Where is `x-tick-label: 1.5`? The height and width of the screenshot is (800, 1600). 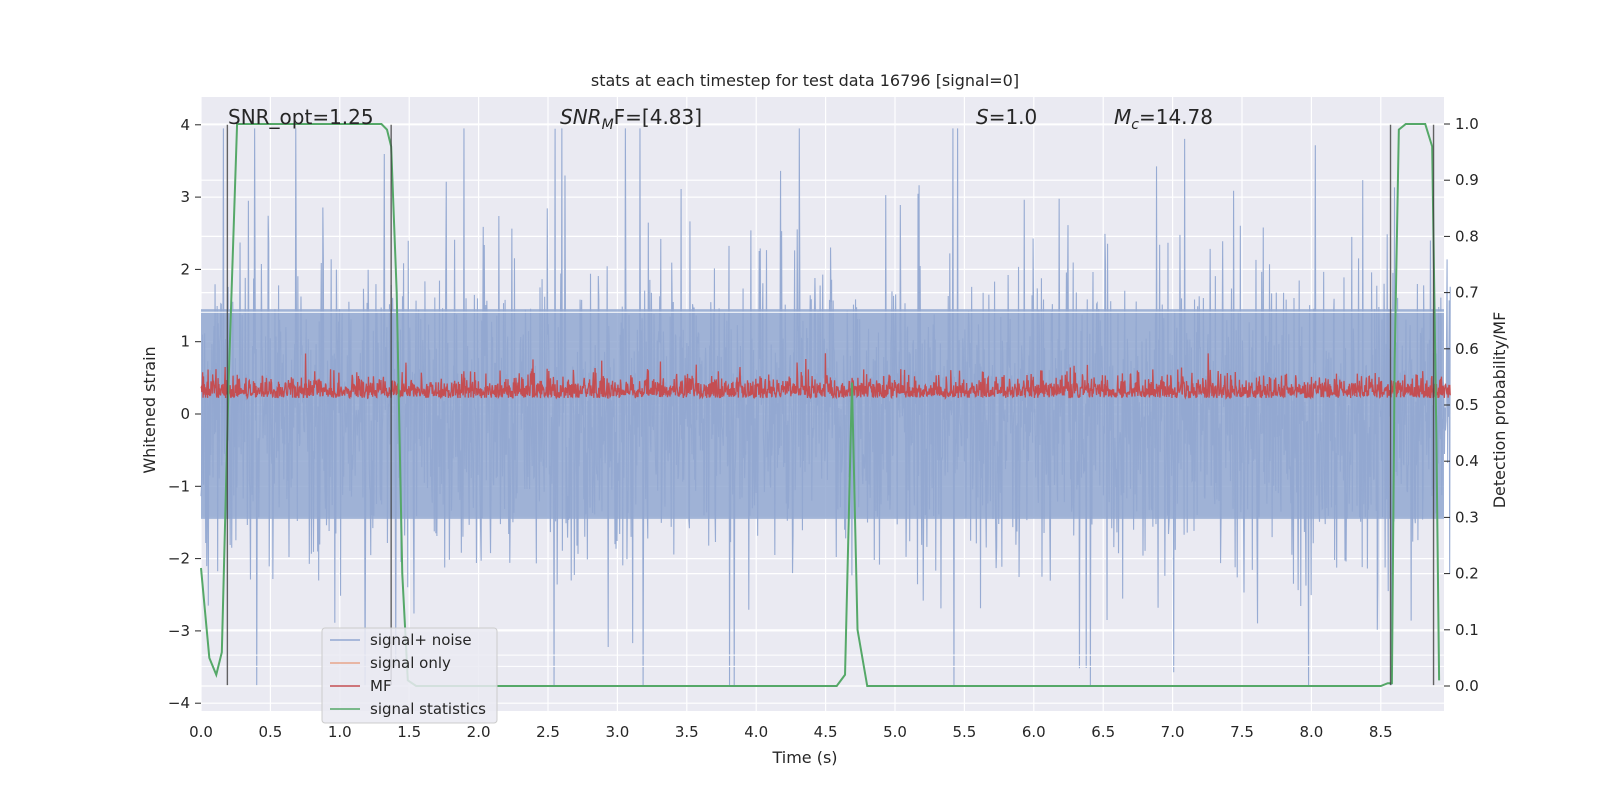
x-tick-label: 1.5 is located at coordinates (409, 732).